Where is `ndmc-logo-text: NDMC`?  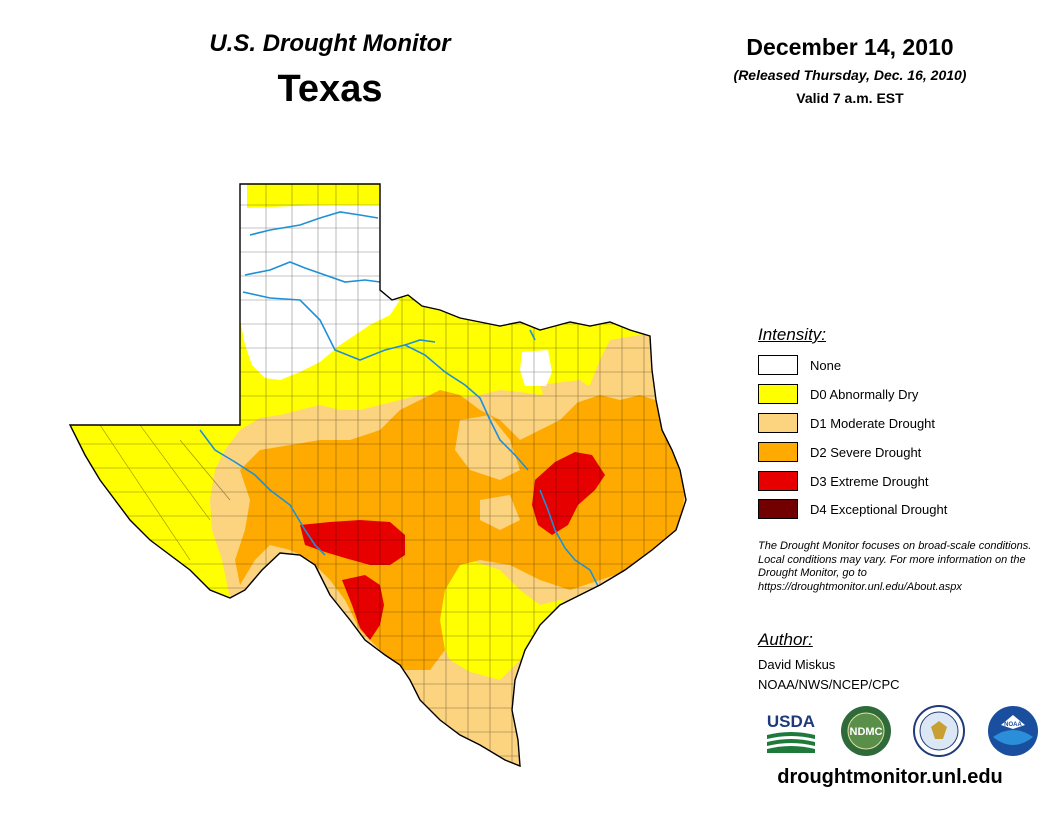
ndmc-logo-text: NDMC is located at coordinates (866, 732).